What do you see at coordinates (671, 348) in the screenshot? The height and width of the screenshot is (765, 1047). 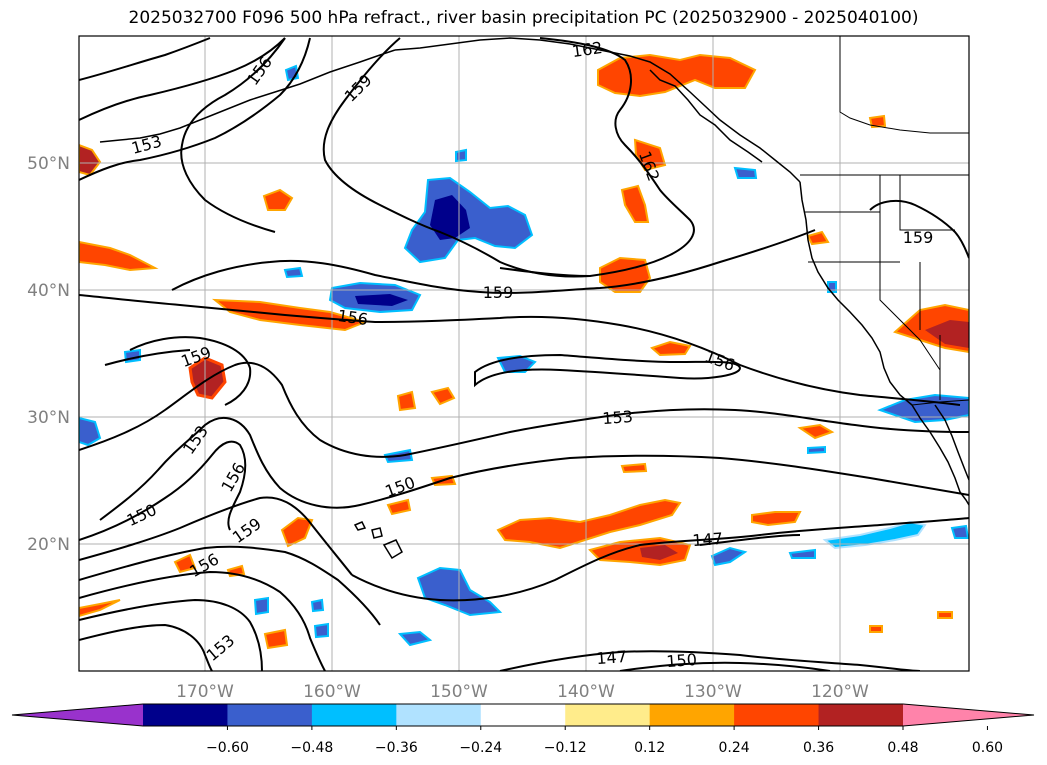 I see `precip-blob-132w-35n` at bounding box center [671, 348].